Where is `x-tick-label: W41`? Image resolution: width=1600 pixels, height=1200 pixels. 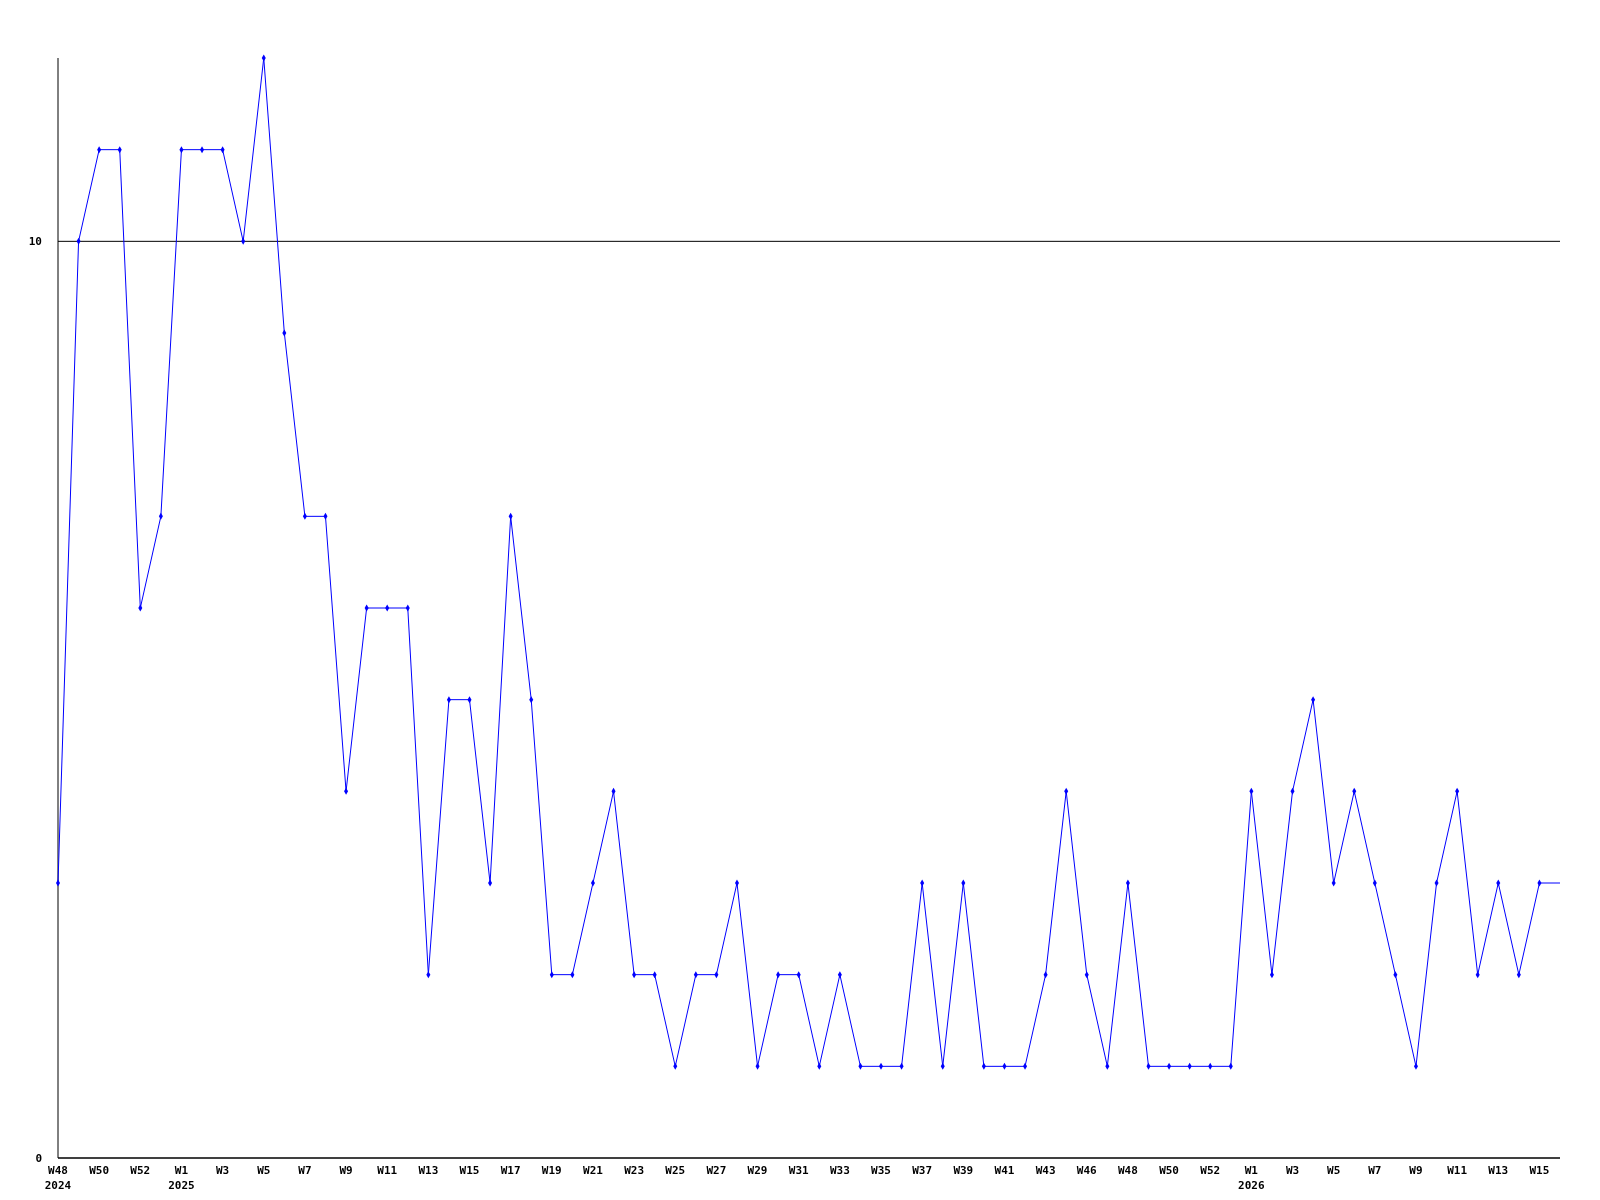
x-tick-label: W41 is located at coordinates (1004, 1170).